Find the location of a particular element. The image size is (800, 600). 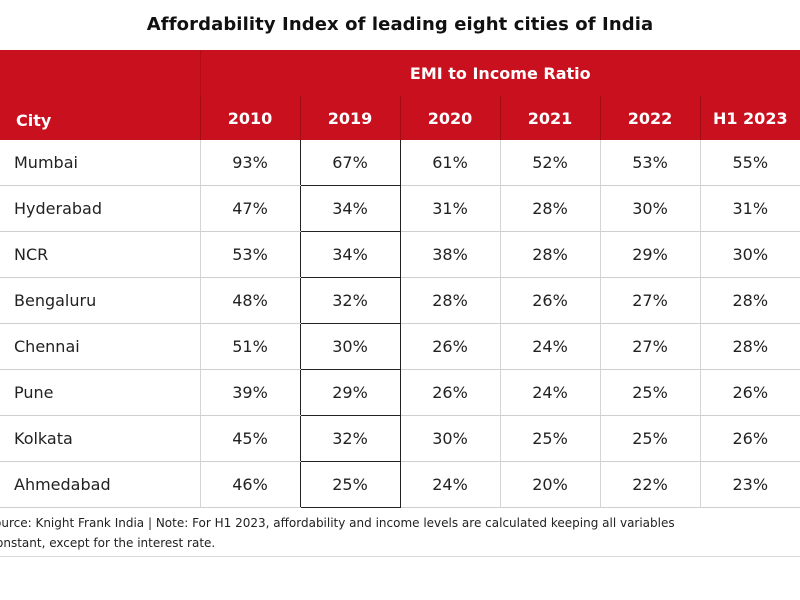

ratio-cell: 39% is located at coordinates (249, 392).